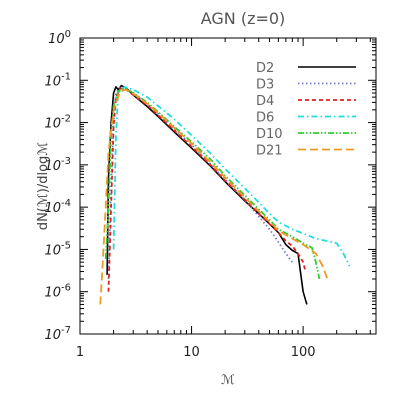  I want to click on legend-label-d21: D21, so click(269, 151).